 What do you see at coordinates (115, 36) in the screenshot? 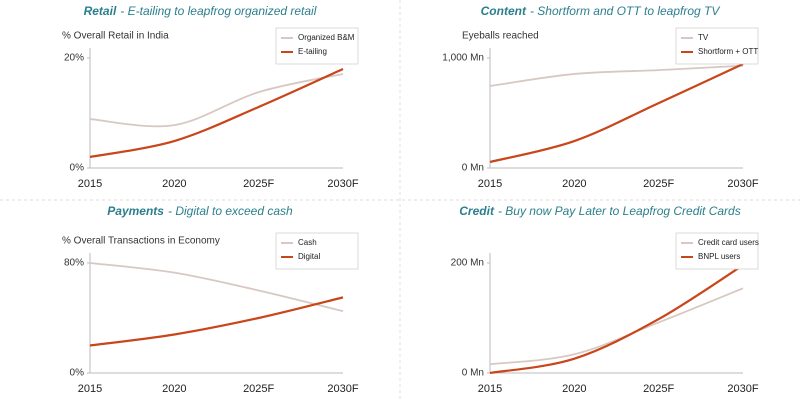
I see `axis-subtitle: % Overall Retail in India` at bounding box center [115, 36].